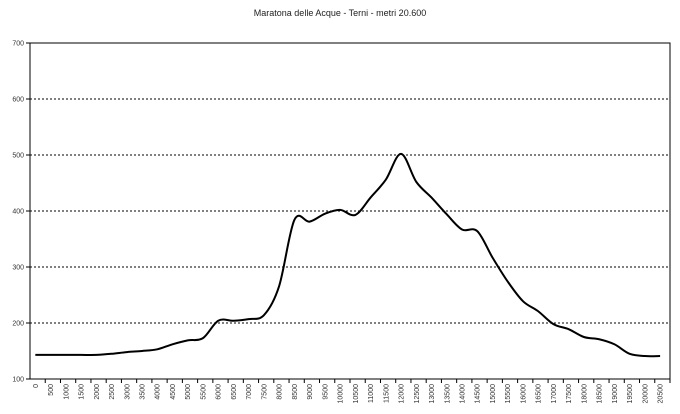 The width and height of the screenshot is (680, 414). Describe the element at coordinates (143, 392) in the screenshot. I see `x-tick-label: 3500` at that location.